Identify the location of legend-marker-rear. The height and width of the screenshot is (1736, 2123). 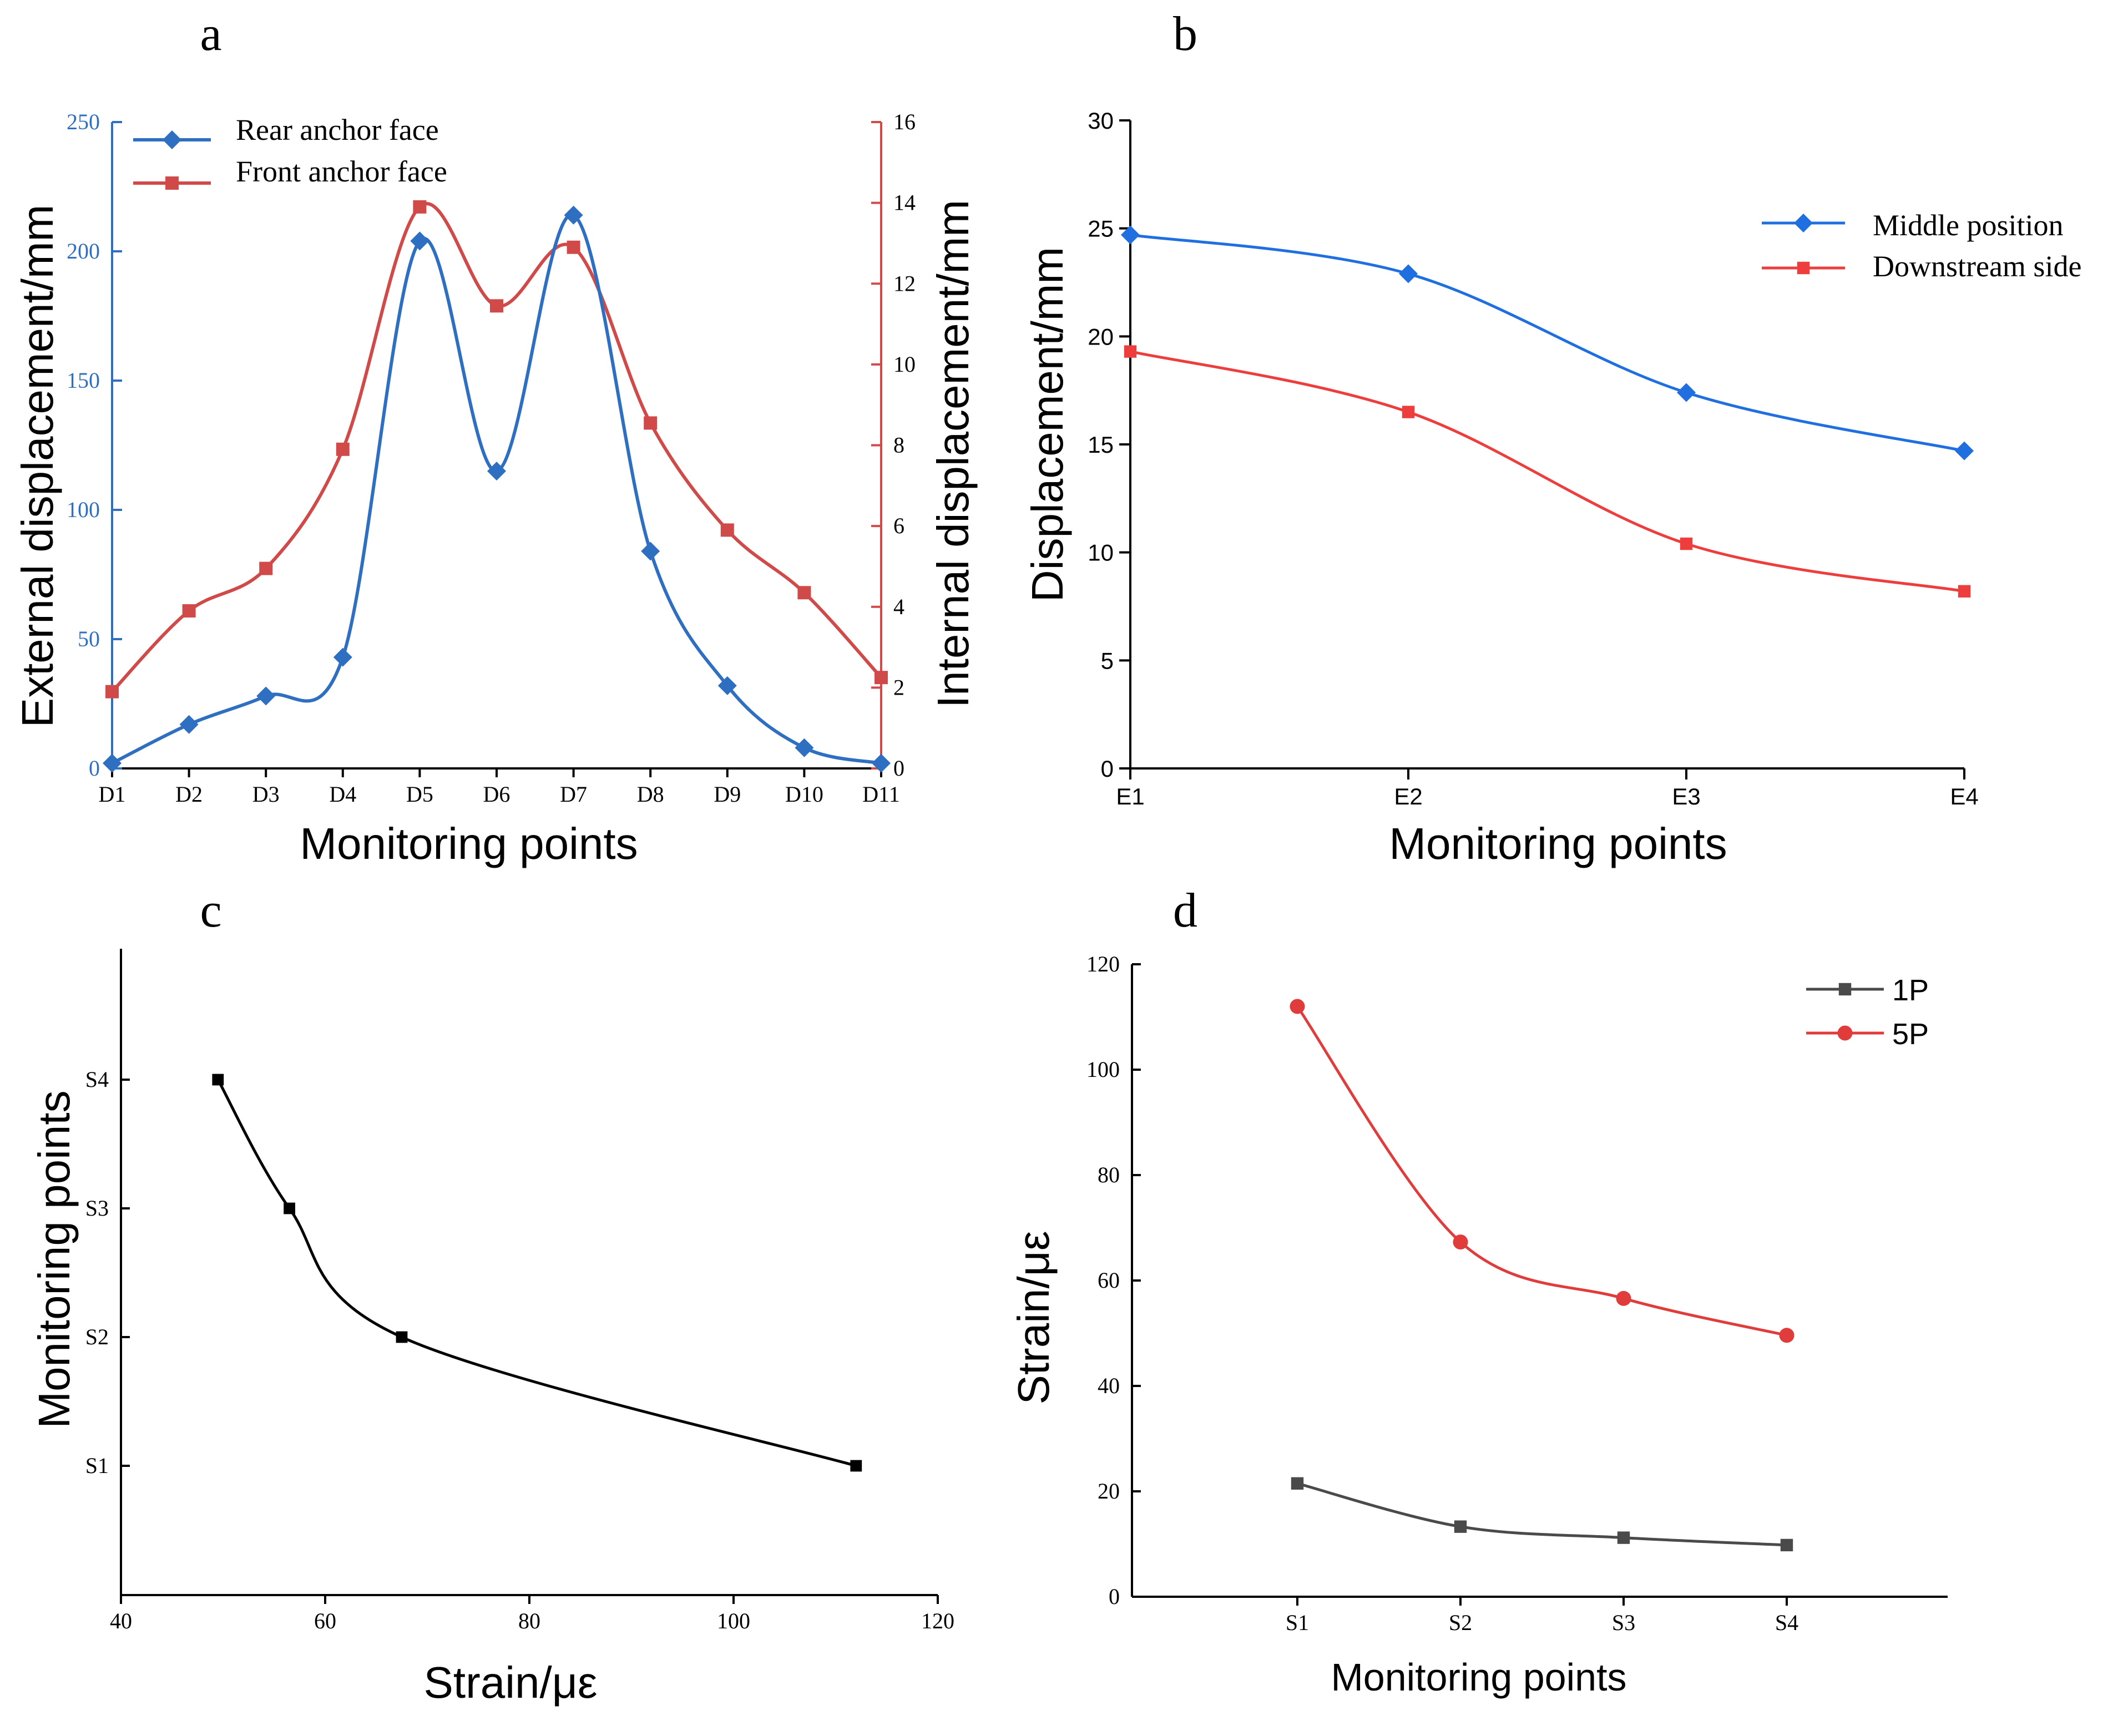
(172, 139).